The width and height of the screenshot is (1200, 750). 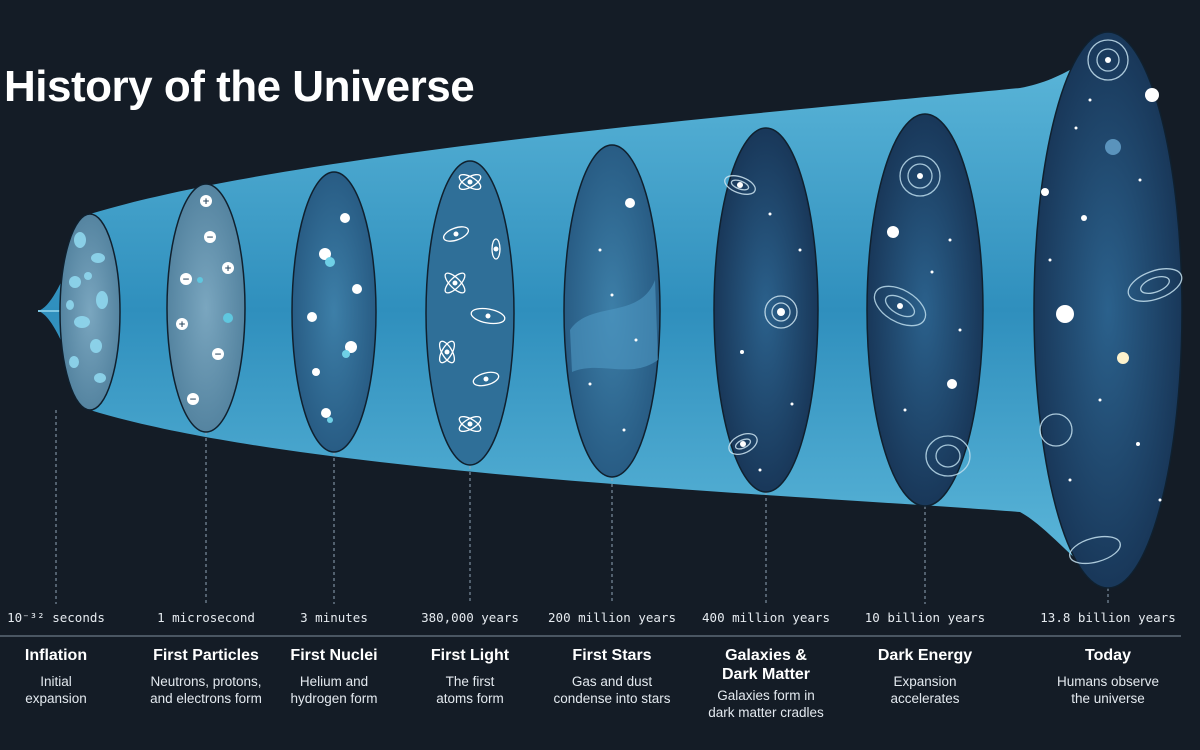 What do you see at coordinates (766, 665) in the screenshot?
I see `era-name: Galaxies & Dark Matter` at bounding box center [766, 665].